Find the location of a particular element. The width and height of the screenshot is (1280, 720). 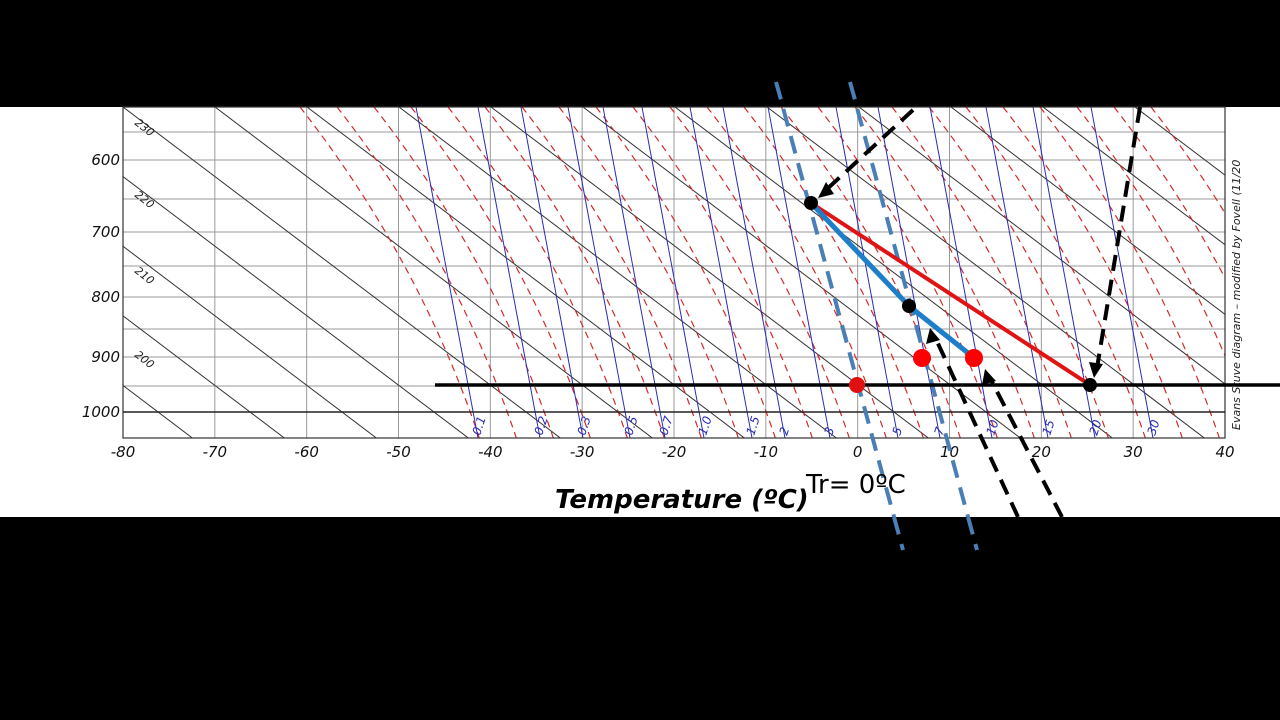

dashed-blue-line-right is located at coordinates (912, 312).